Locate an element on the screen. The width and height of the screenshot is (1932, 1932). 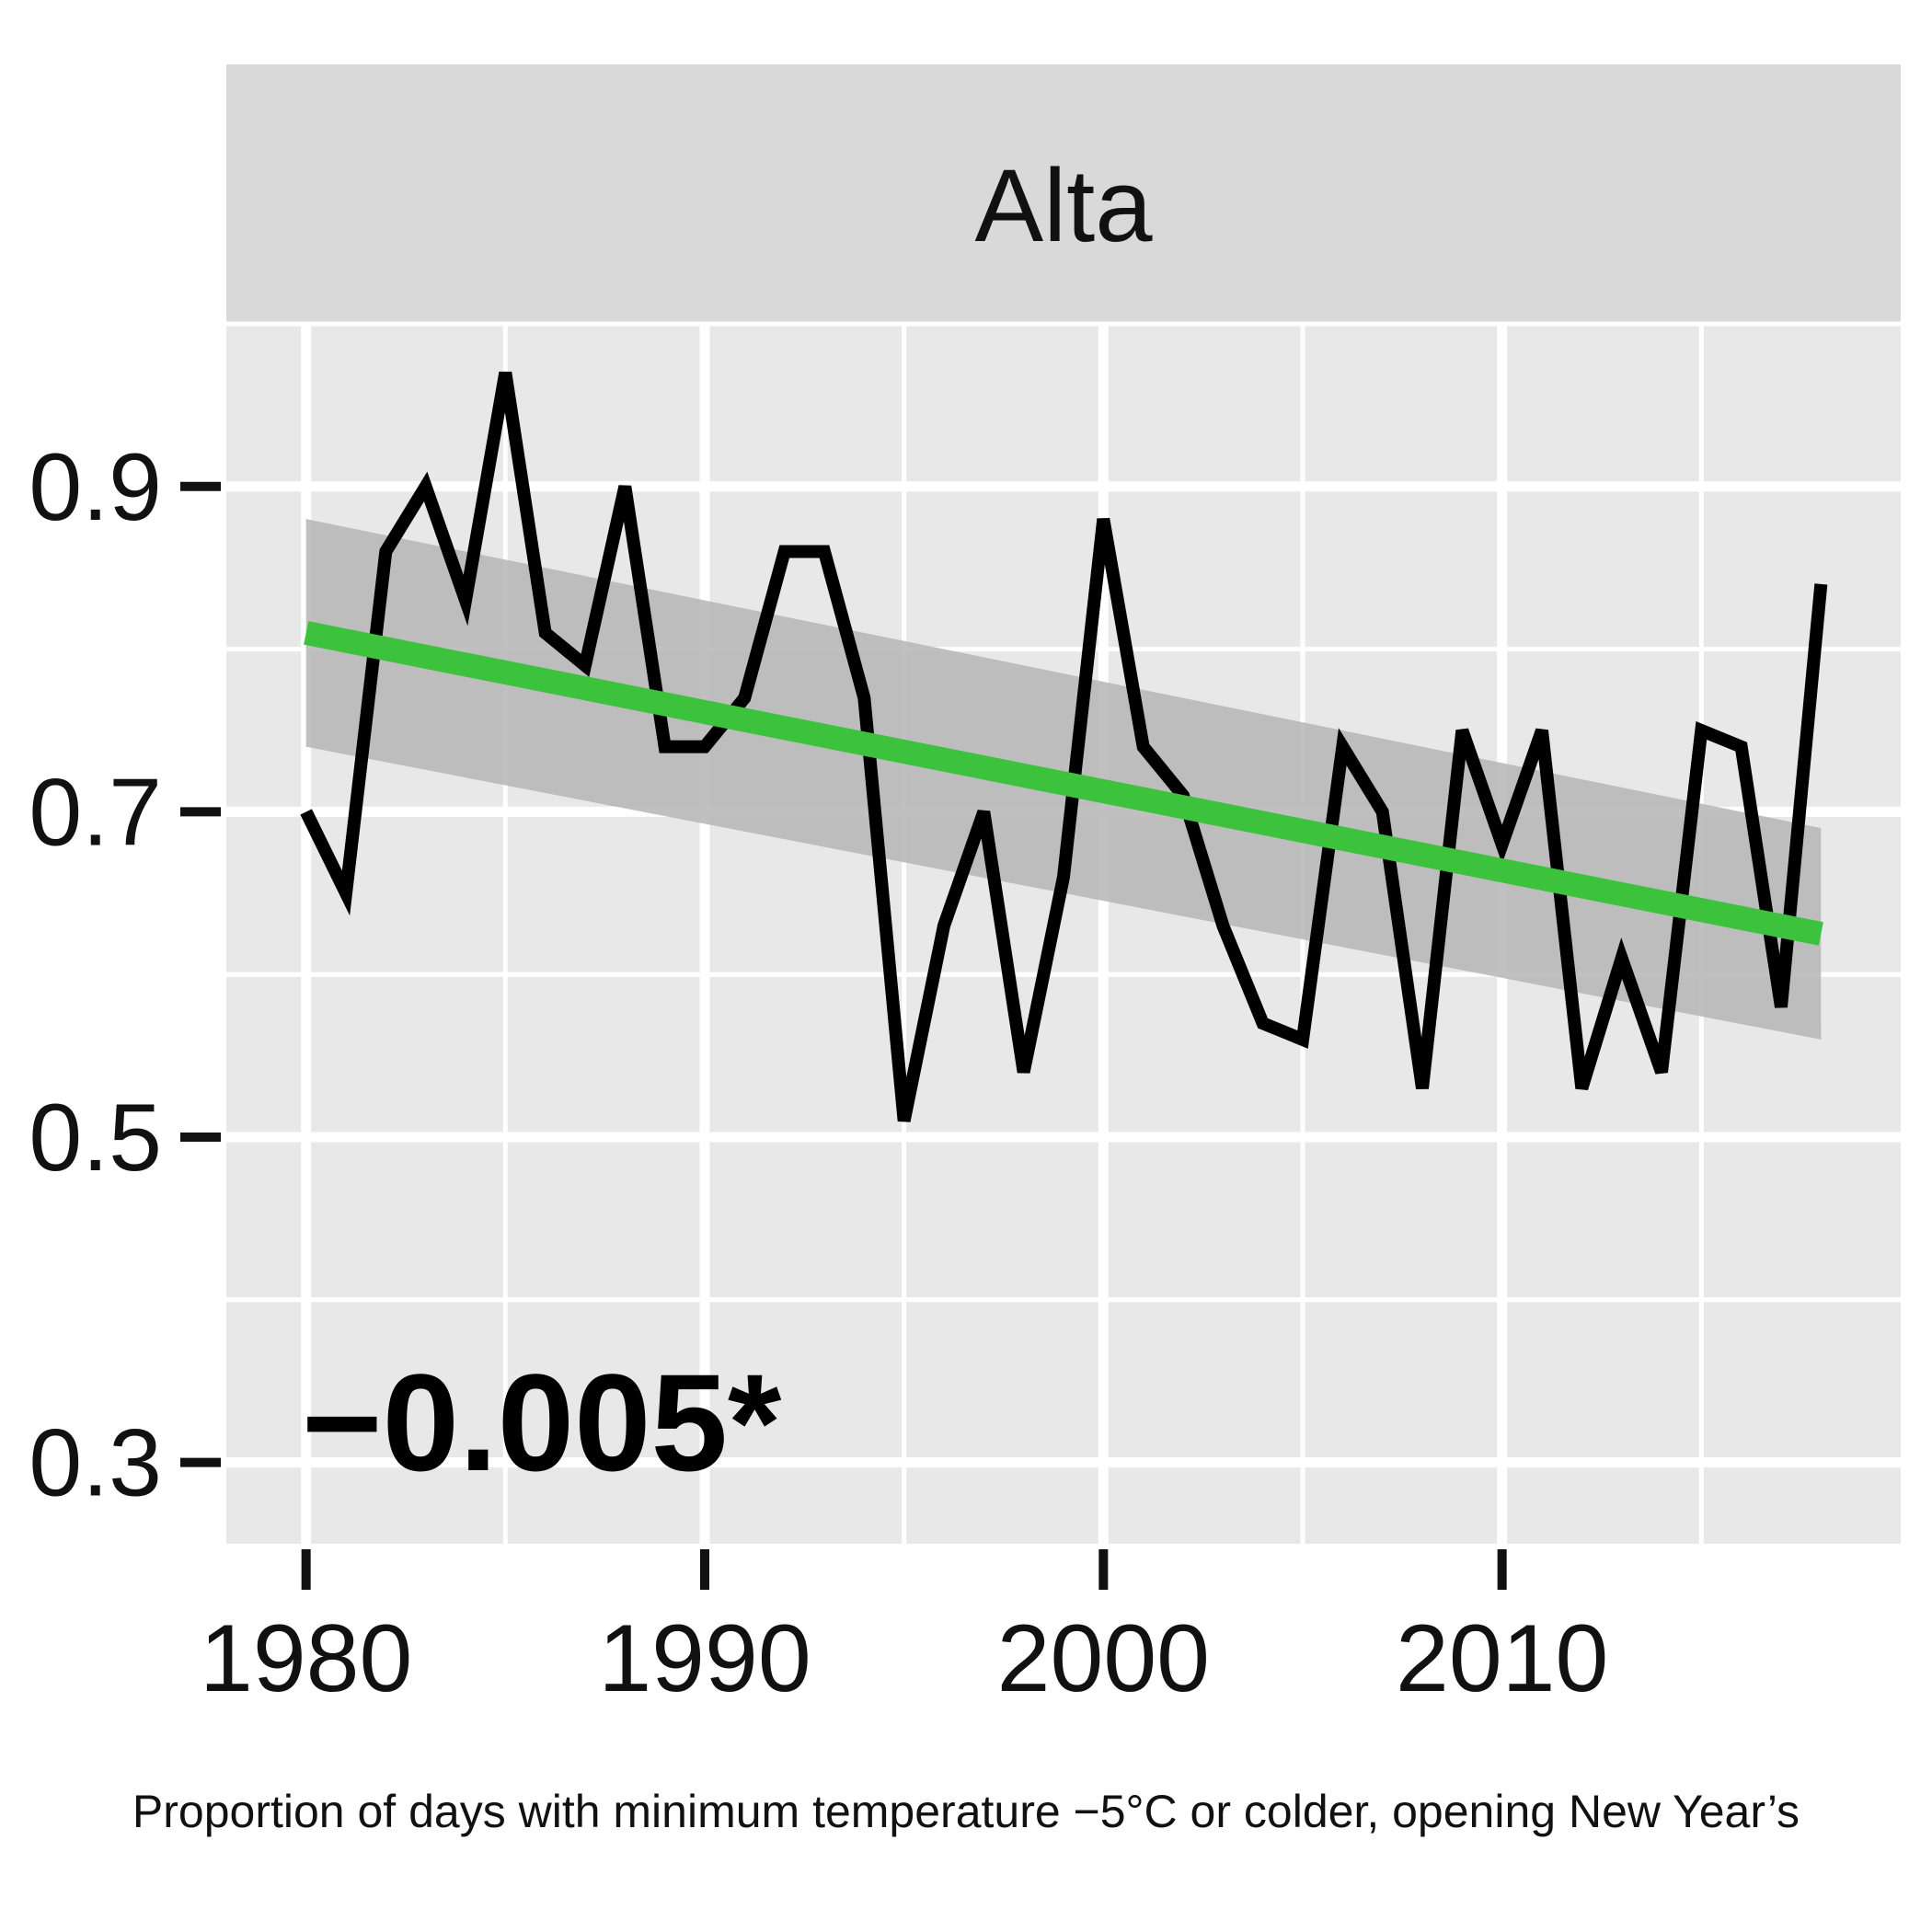
y-tick-label: 0.7 is located at coordinates (95, 812).